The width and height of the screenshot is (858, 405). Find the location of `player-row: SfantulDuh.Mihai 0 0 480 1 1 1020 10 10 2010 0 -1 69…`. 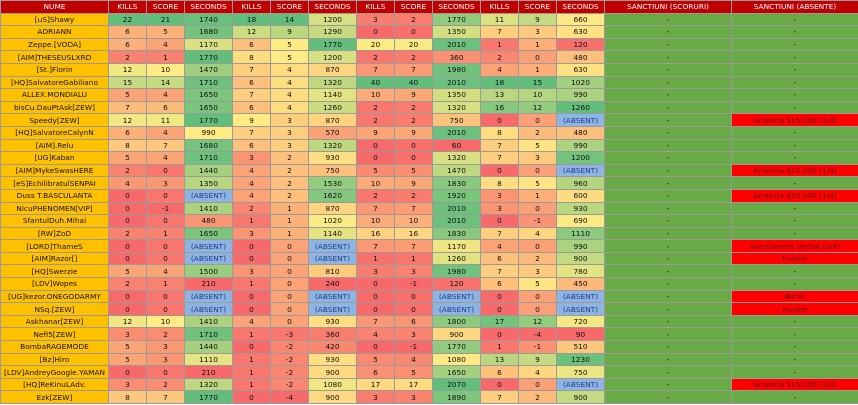

player-row: SfantulDuh.Mihai 0 0 480 1 1 1020 10 10 2010 0 -1 69… is located at coordinates (429, 221).